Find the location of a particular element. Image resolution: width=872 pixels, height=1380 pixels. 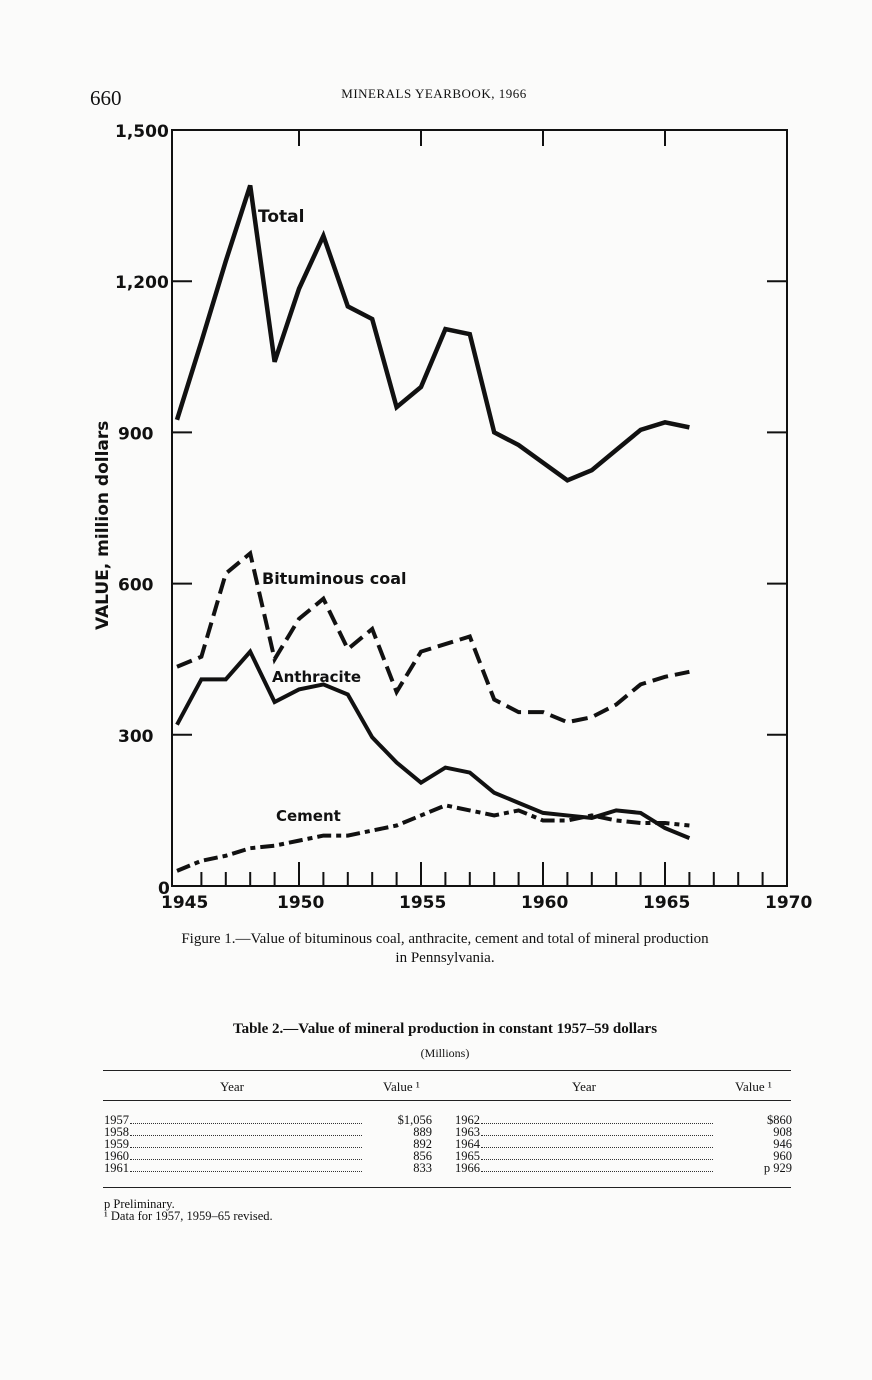

series-line-total is located at coordinates (432, 333).